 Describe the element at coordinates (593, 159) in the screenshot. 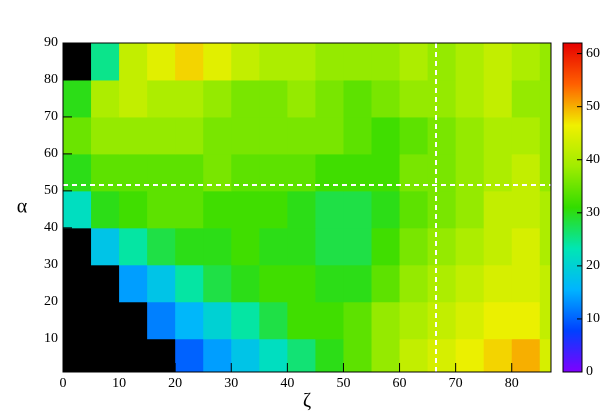

I see `colorbar-tick-label: 40` at that location.